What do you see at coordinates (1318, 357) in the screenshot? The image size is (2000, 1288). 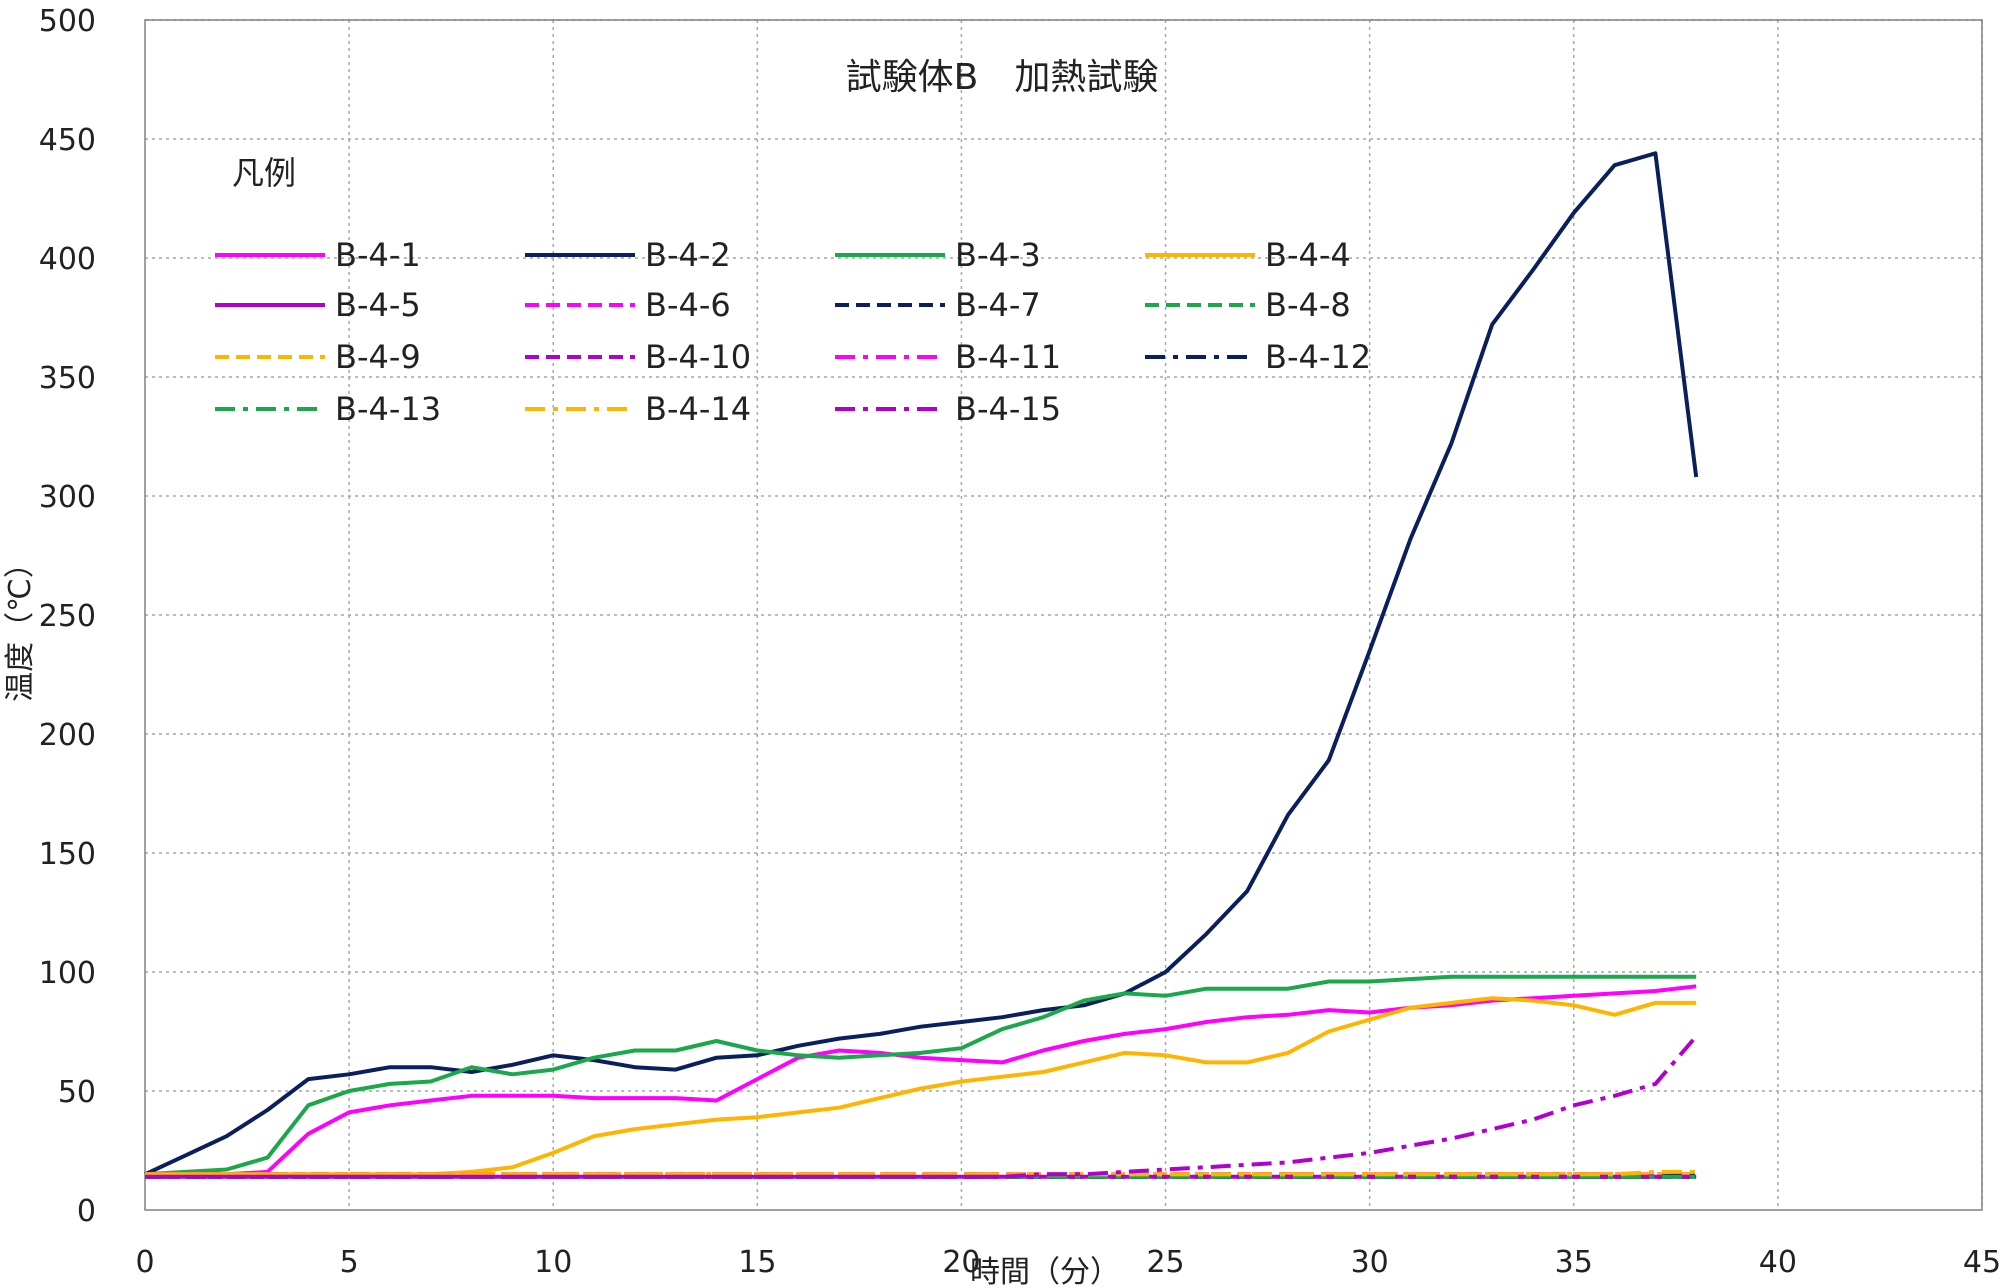 I see `legend-label-B-4-12: B-4-12` at bounding box center [1318, 357].